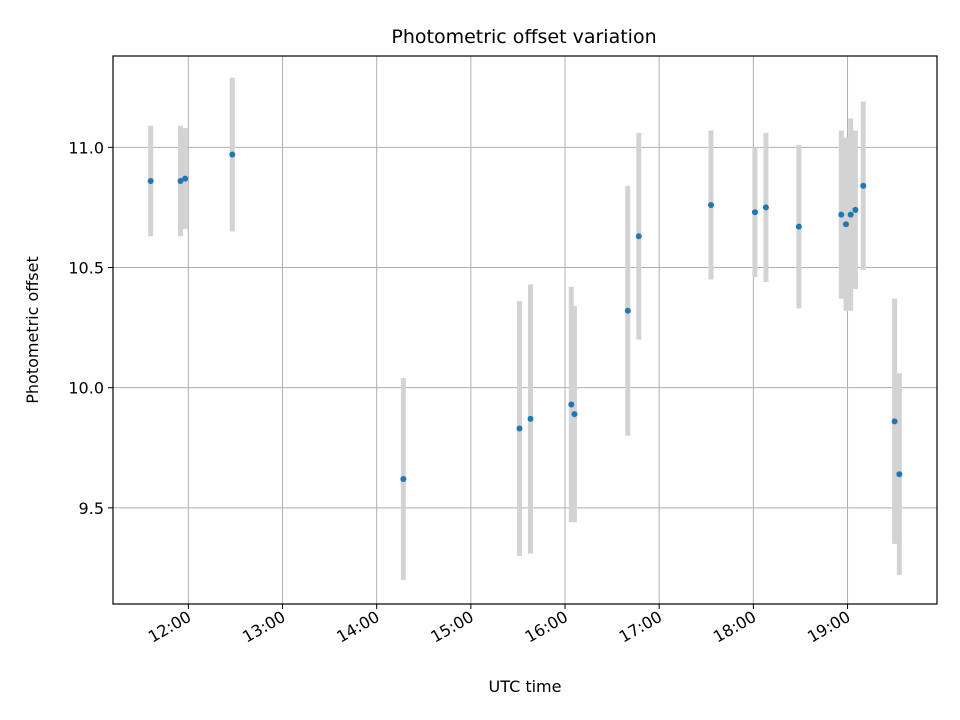  What do you see at coordinates (523, 37) in the screenshot?
I see `chart-title: Photometric offset variation` at bounding box center [523, 37].